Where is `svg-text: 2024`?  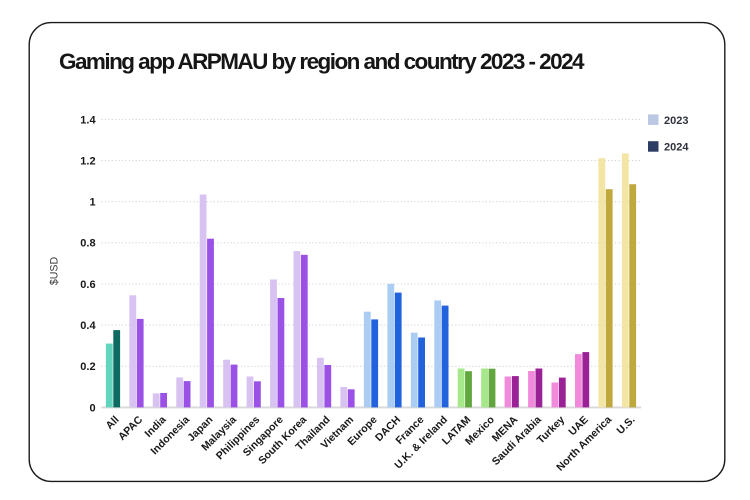 svg-text: 2024 is located at coordinates (676, 148).